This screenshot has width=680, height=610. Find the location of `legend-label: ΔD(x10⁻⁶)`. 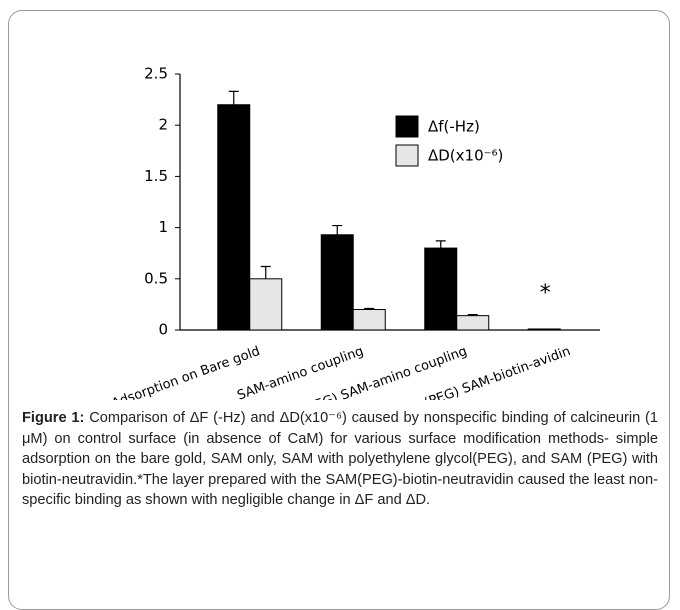

legend-label: ΔD(x10⁻⁶) is located at coordinates (465, 156).